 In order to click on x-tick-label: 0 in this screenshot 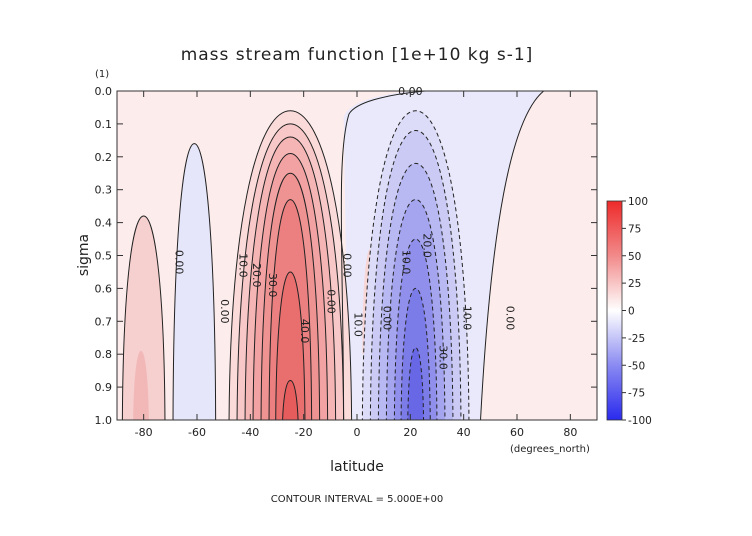, I will do `click(357, 432)`.